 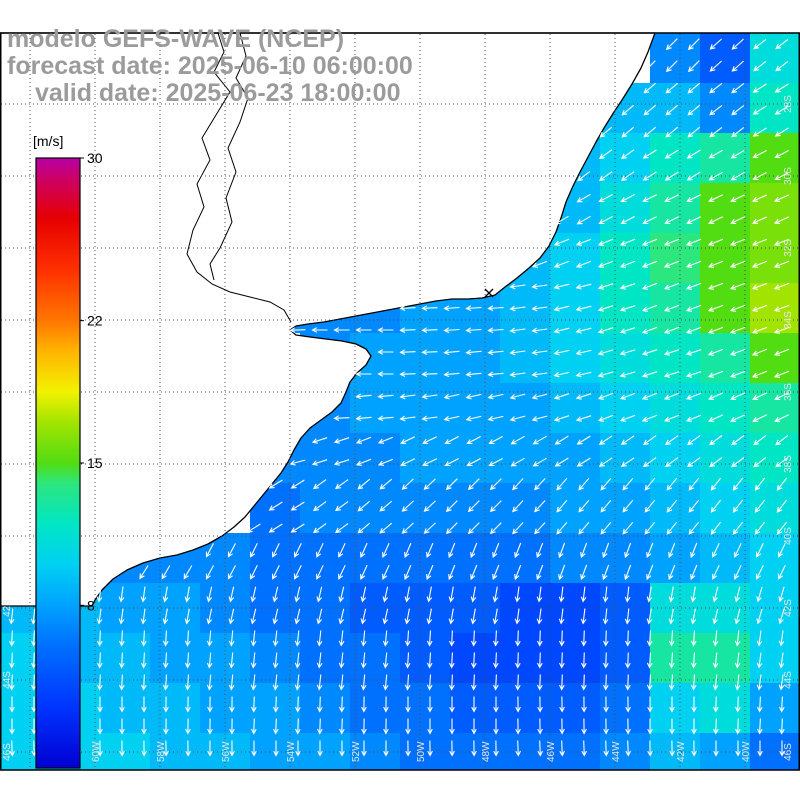 What do you see at coordinates (788, 104) in the screenshot?
I see `lat-label: 28S` at bounding box center [788, 104].